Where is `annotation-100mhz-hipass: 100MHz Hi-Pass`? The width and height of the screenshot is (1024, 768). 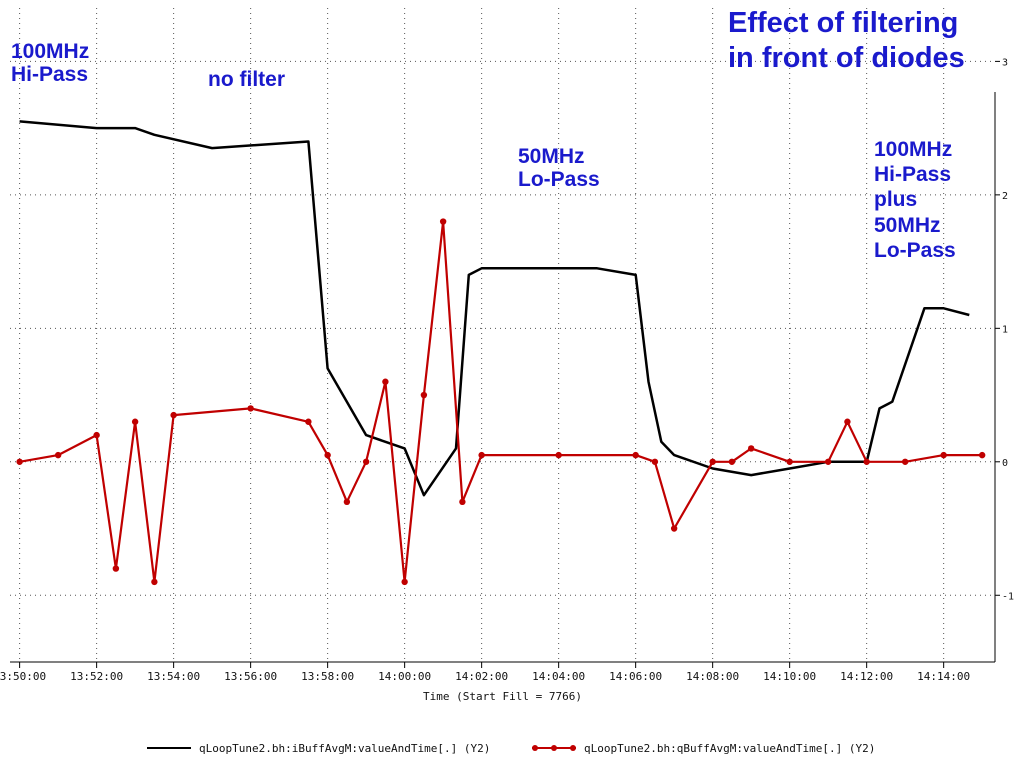 annotation-100mhz-hipass: 100MHz Hi-Pass is located at coordinates (50, 63).